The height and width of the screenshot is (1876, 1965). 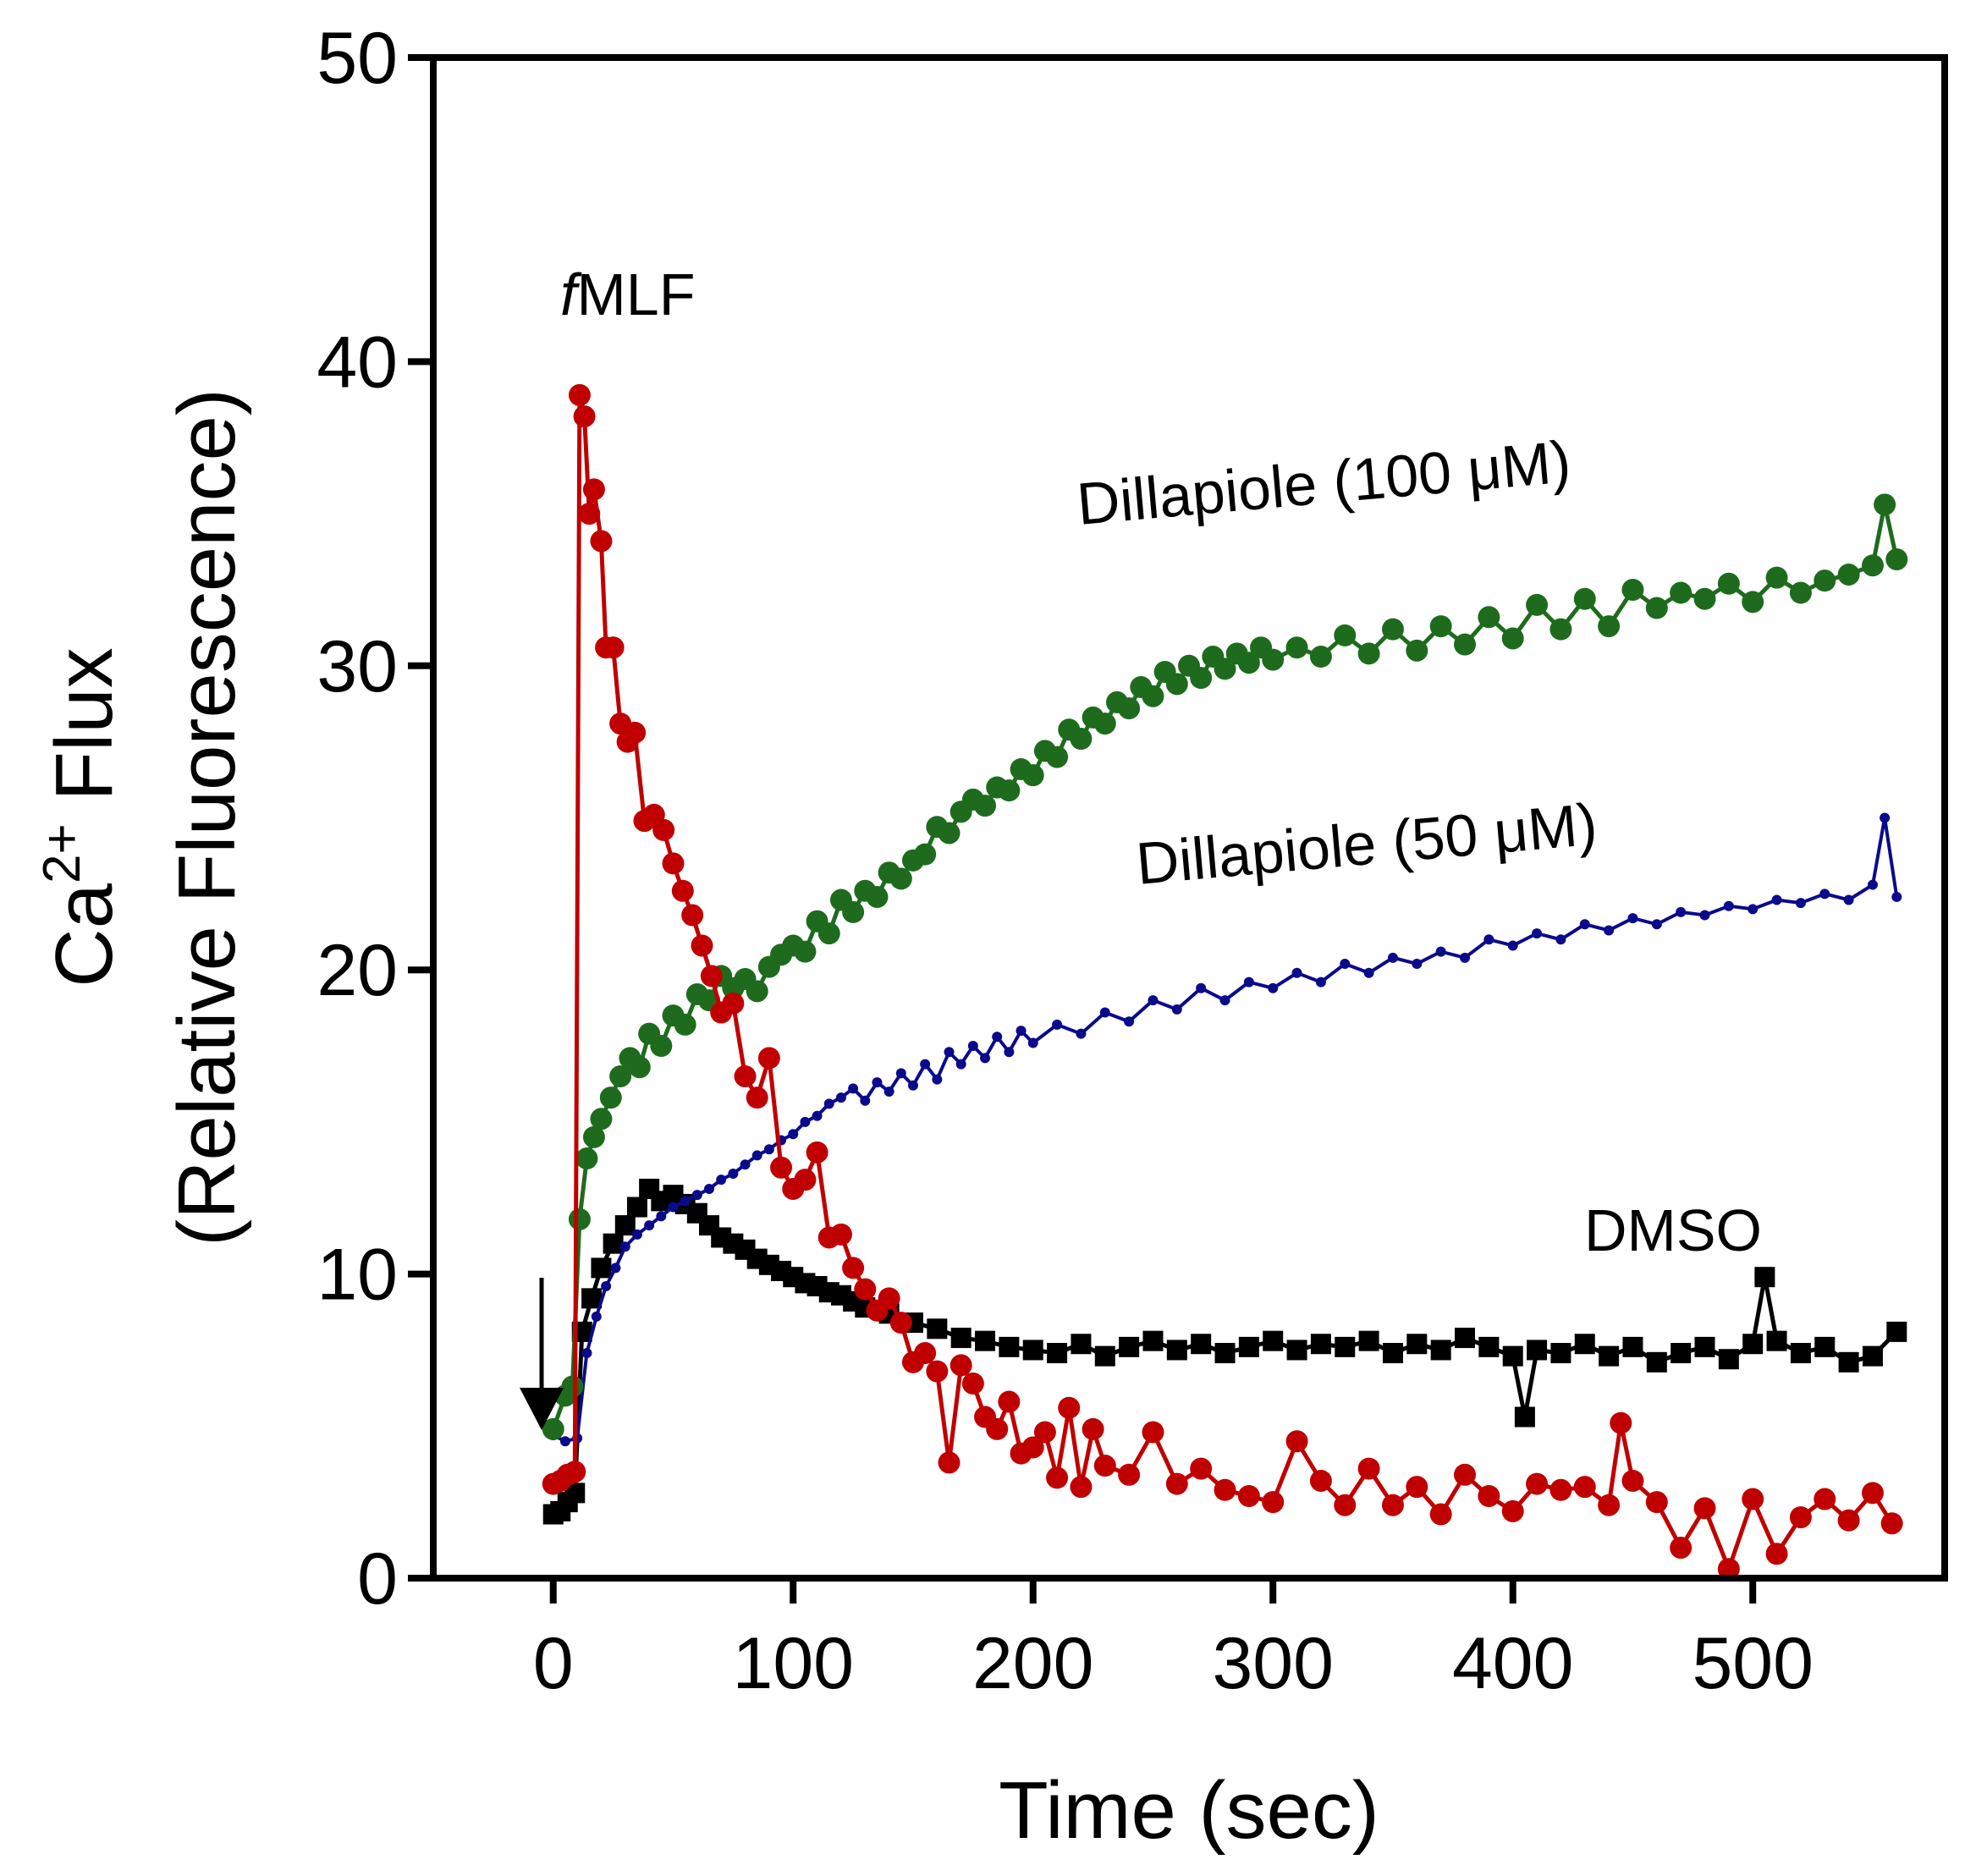 What do you see at coordinates (377, 1579) in the screenshot?
I see `y-tick-label: 0` at bounding box center [377, 1579].